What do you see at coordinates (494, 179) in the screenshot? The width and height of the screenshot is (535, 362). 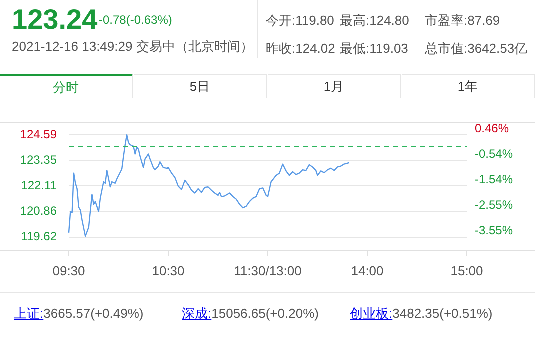 I see `y2-tick-label: -1.54%` at bounding box center [494, 179].